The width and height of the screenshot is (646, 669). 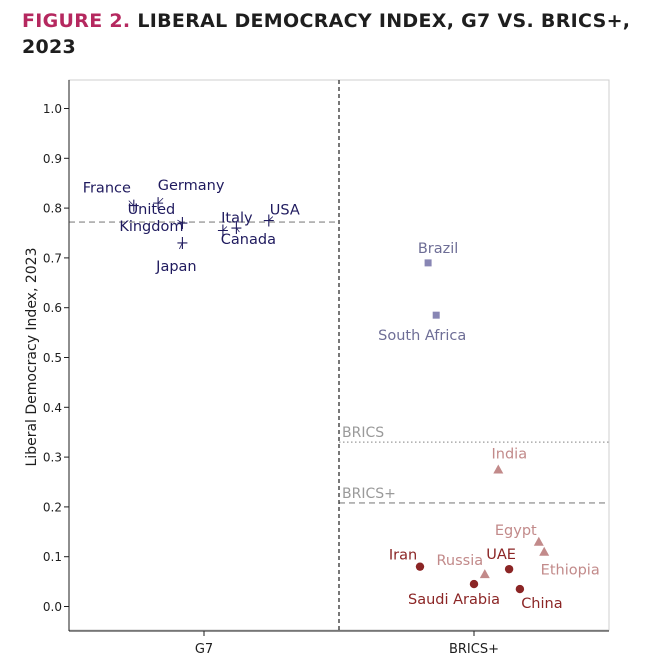 What do you see at coordinates (474, 649) in the screenshot?
I see `x-tick-label: BRICS+` at bounding box center [474, 649].